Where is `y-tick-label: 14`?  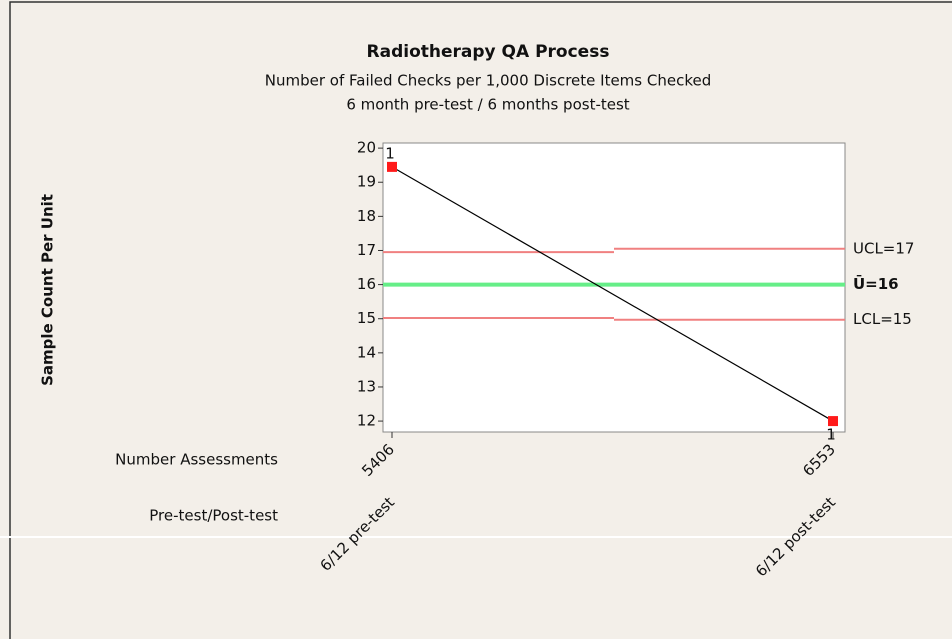 y-tick-label: 14 is located at coordinates (366, 352).